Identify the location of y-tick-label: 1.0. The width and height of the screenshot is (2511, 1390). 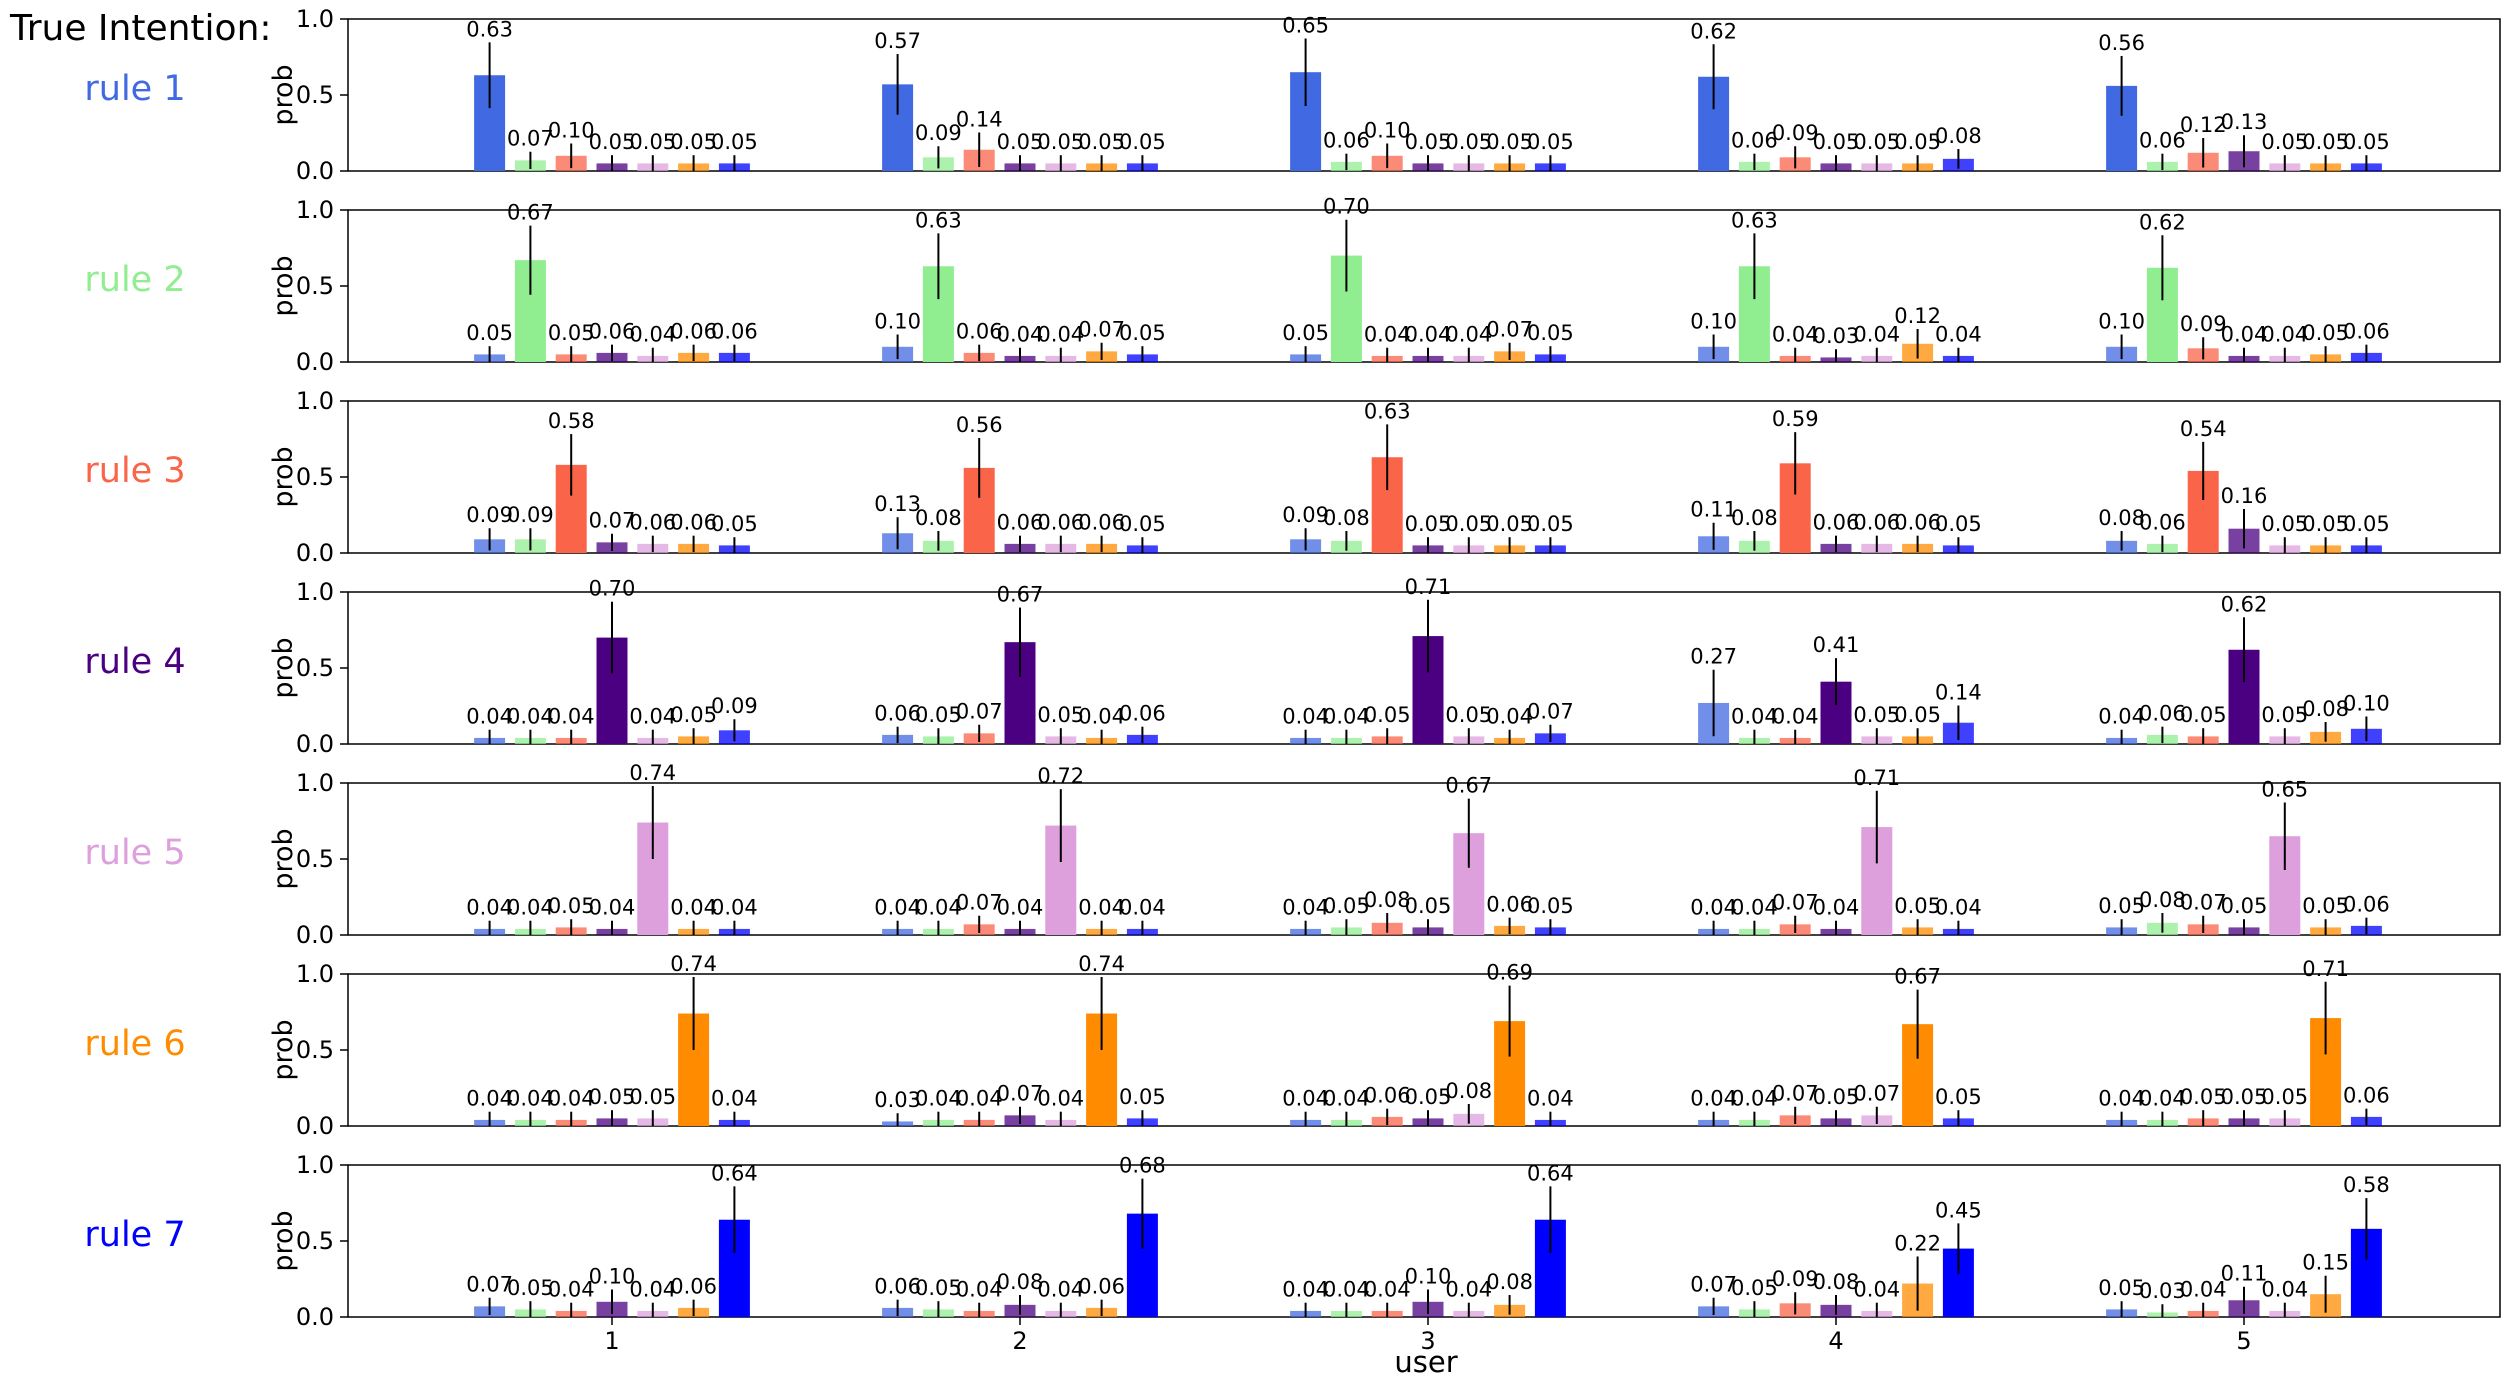
(315, 783).